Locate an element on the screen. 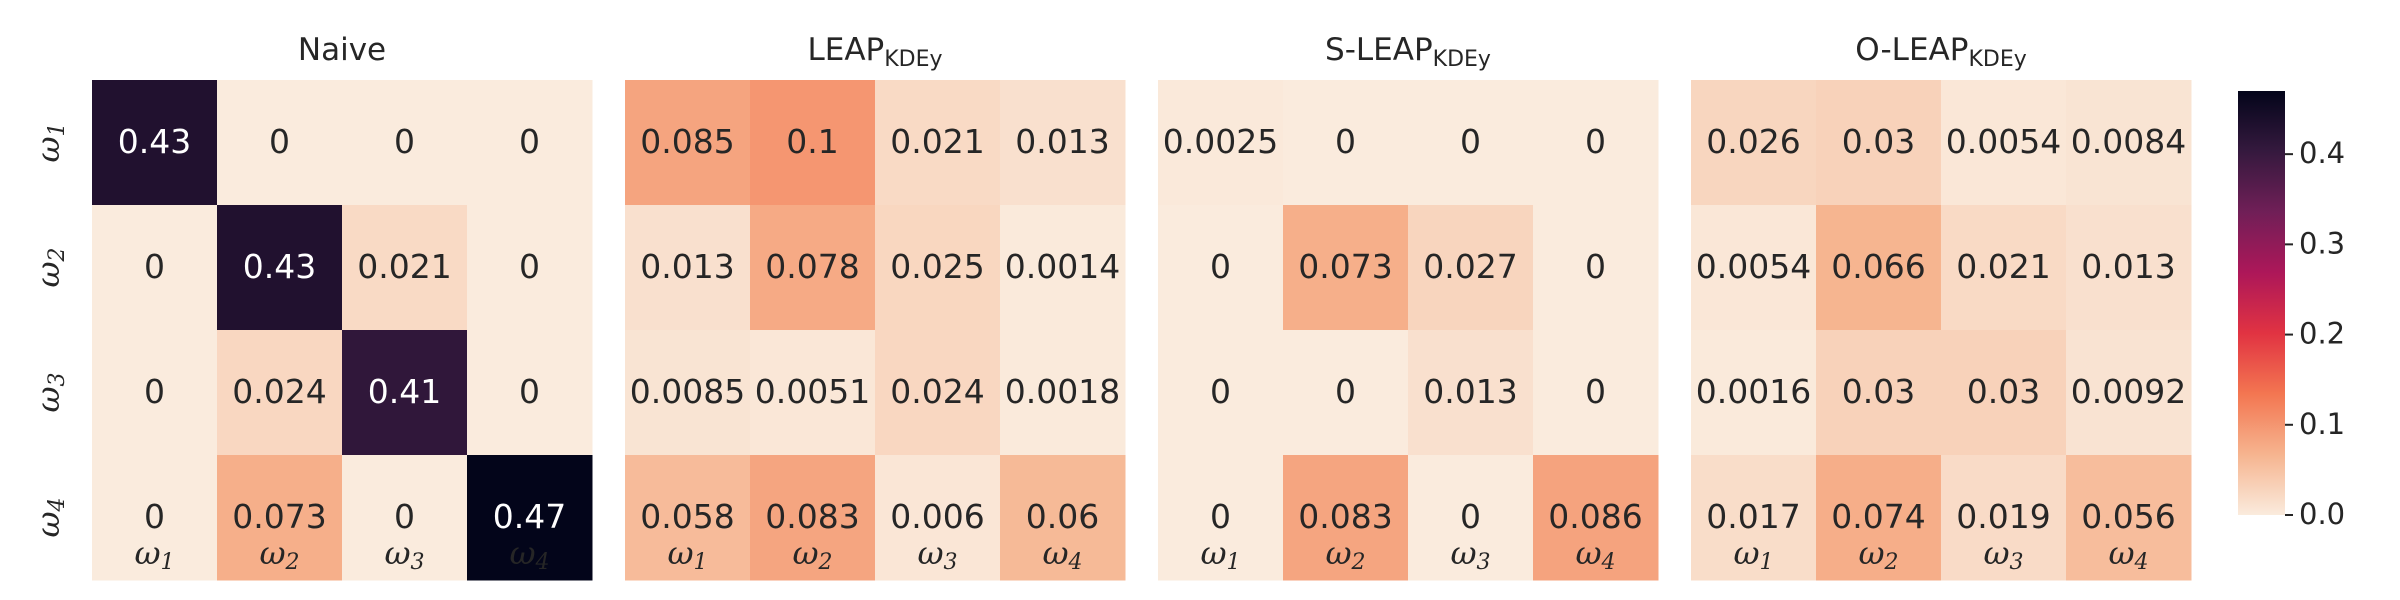 This screenshot has height=600, width=2400. cell-value-leap-r4-c2: 0.083 is located at coordinates (812, 516).